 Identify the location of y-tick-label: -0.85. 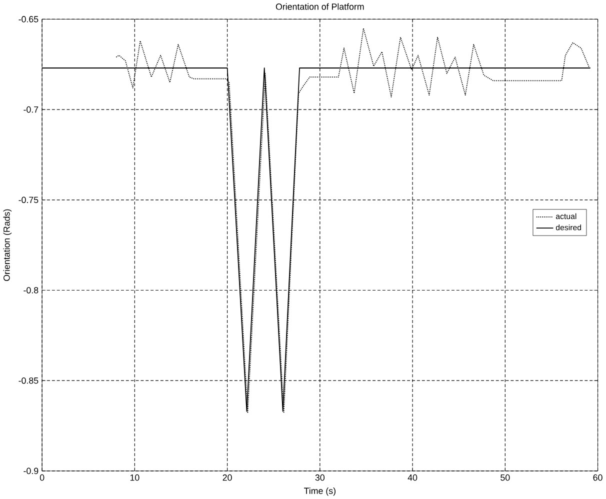
(28, 380).